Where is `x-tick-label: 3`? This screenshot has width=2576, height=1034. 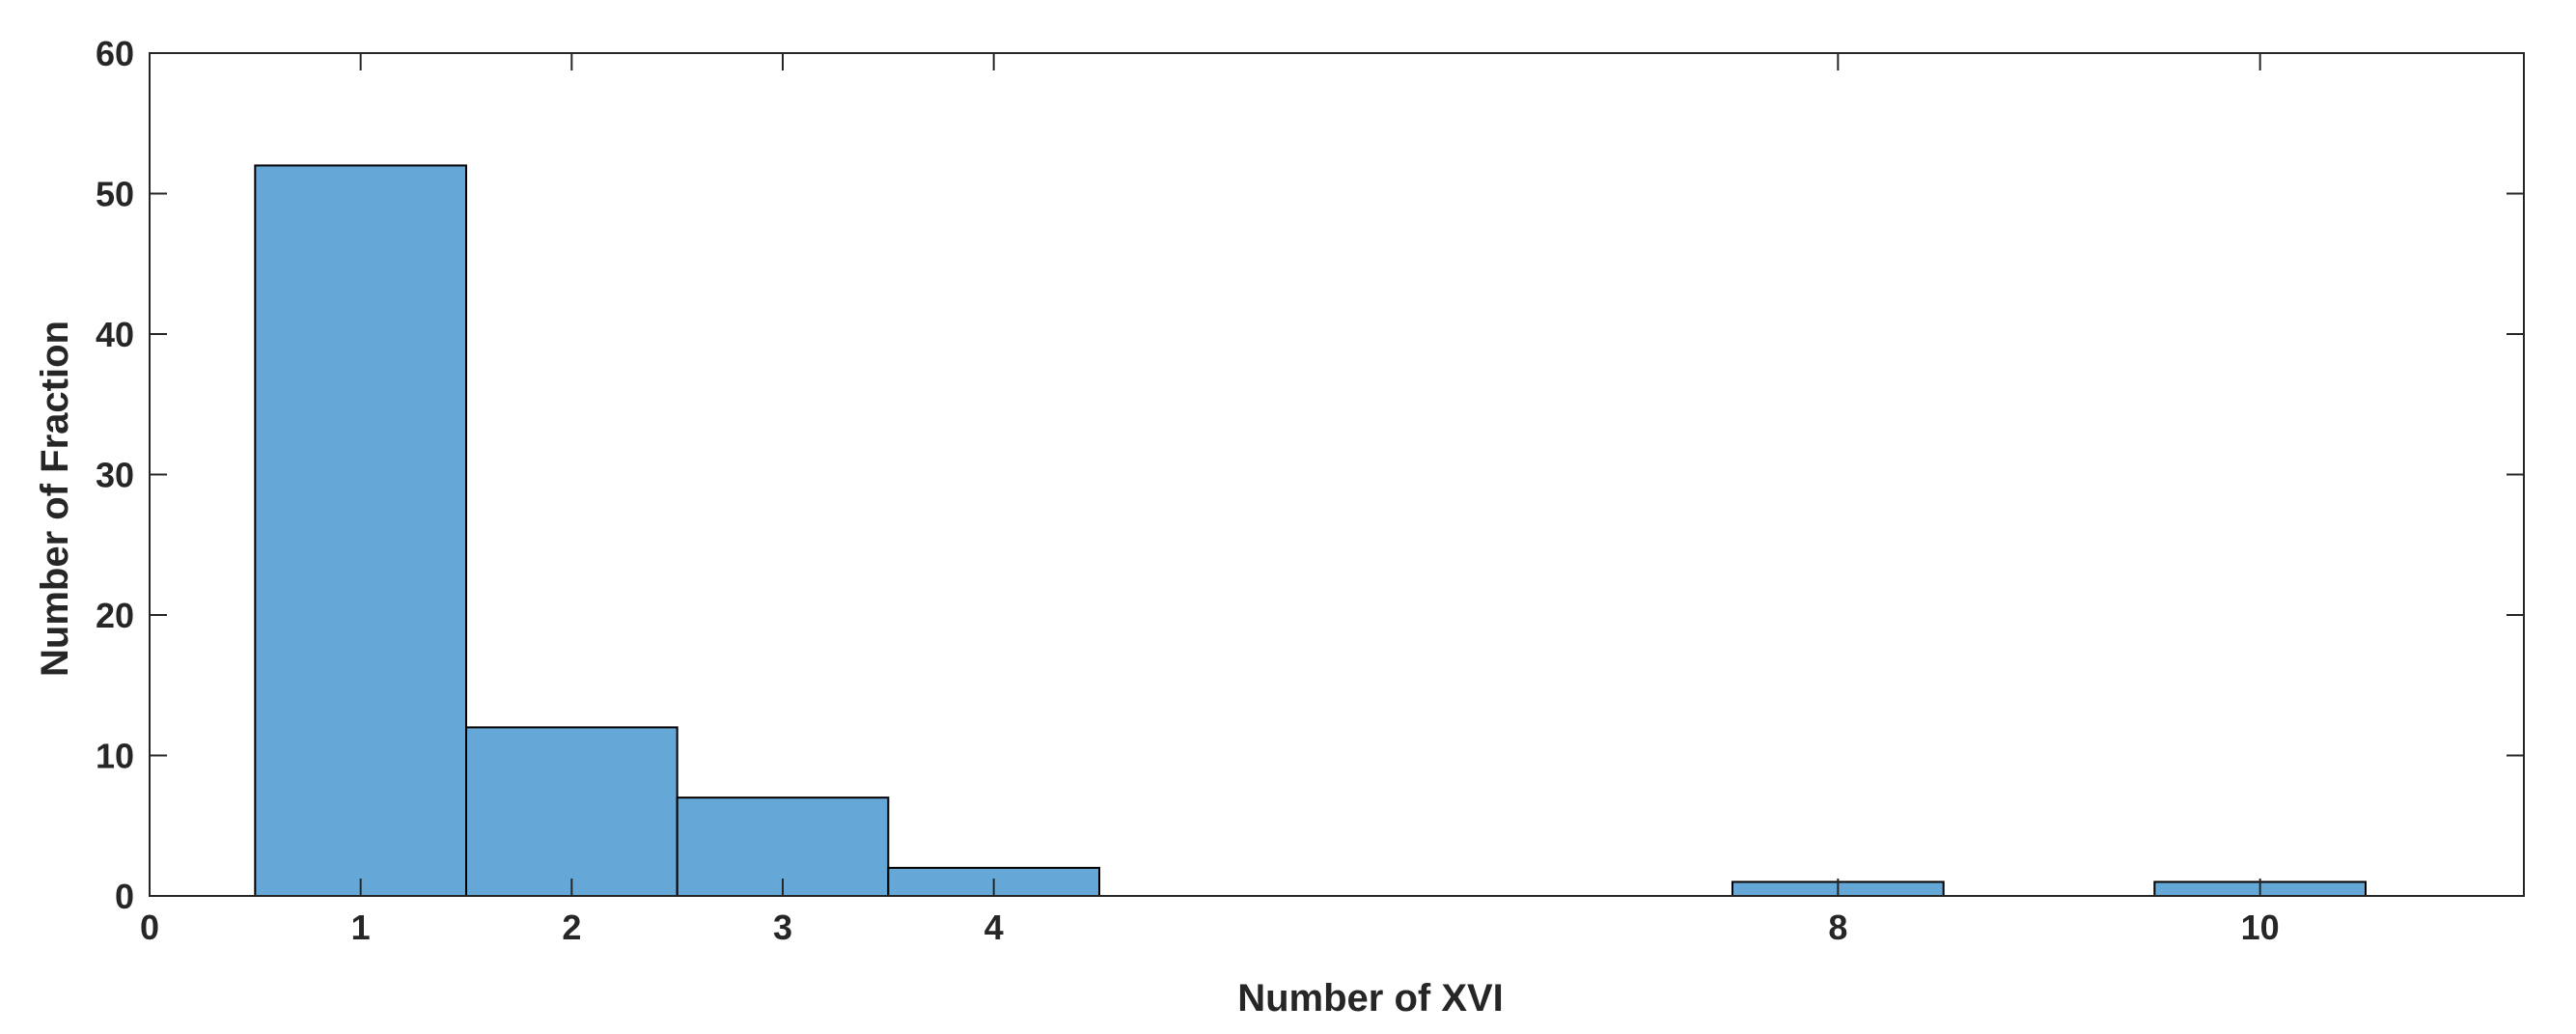
x-tick-label: 3 is located at coordinates (782, 927).